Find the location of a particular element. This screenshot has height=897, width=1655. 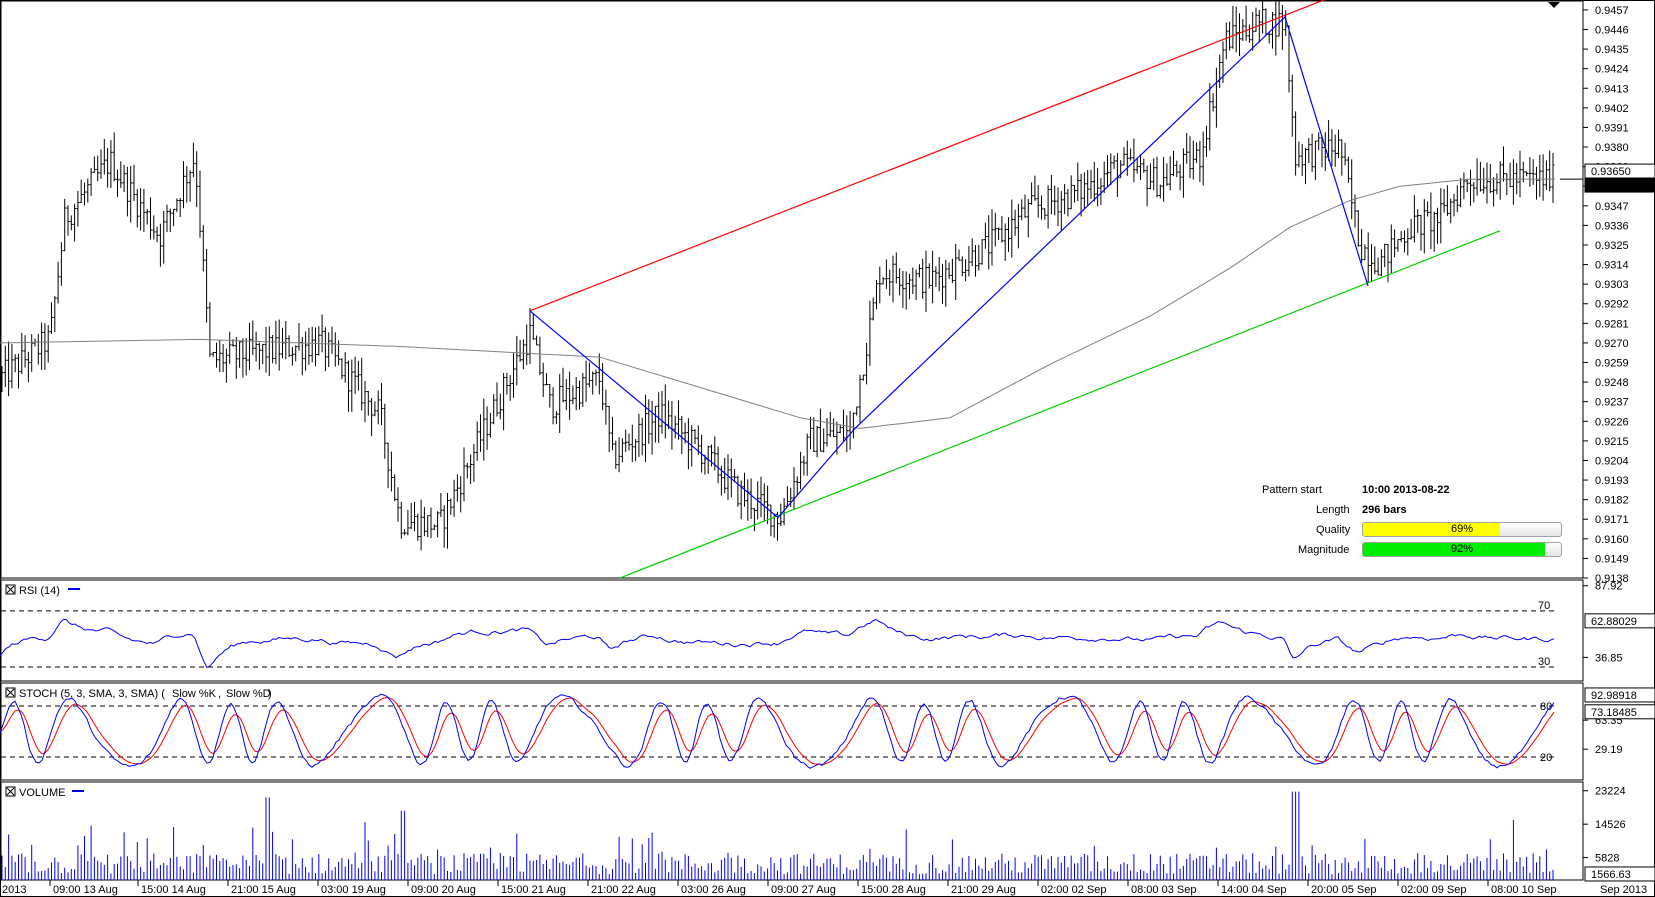

rsi-line is located at coordinates (777, 643).